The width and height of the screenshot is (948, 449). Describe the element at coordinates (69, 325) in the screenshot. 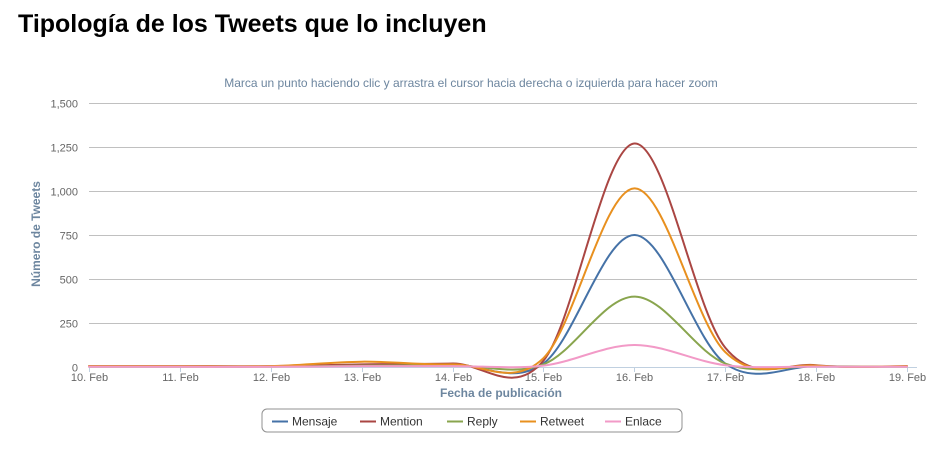

I see `y-tick-label: 250` at that location.